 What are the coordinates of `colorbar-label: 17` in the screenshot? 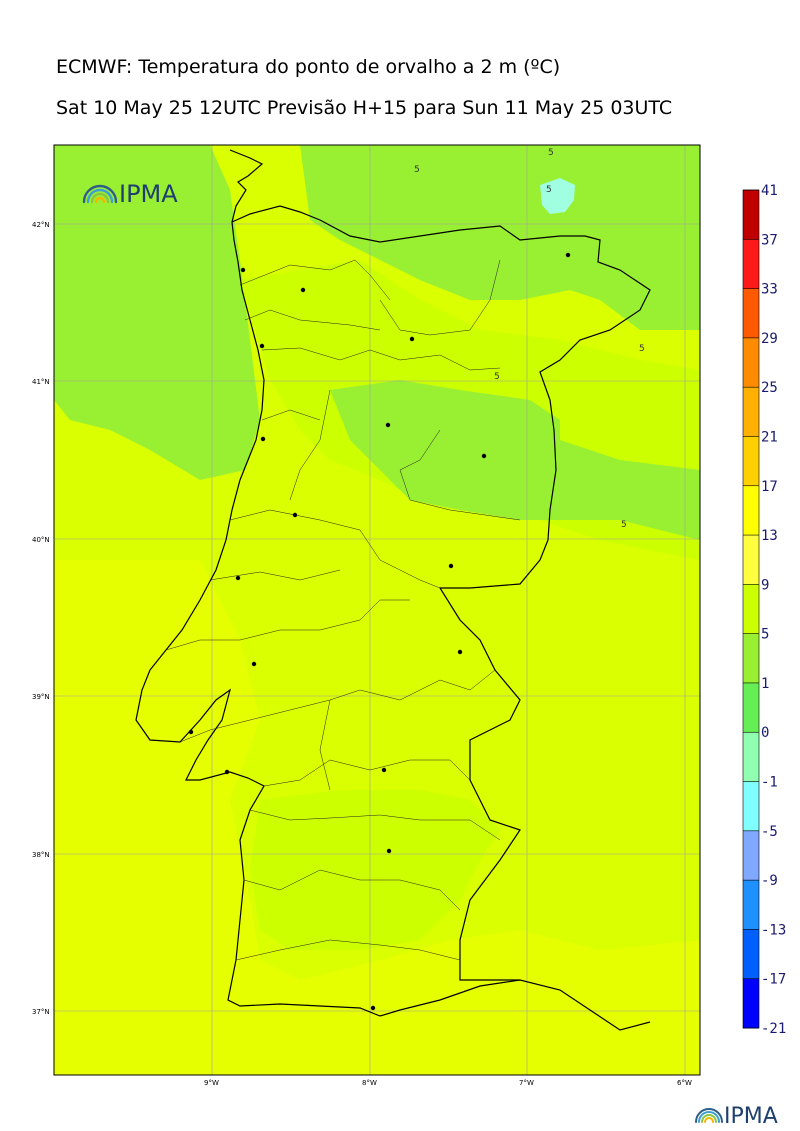 It's located at (769, 487).